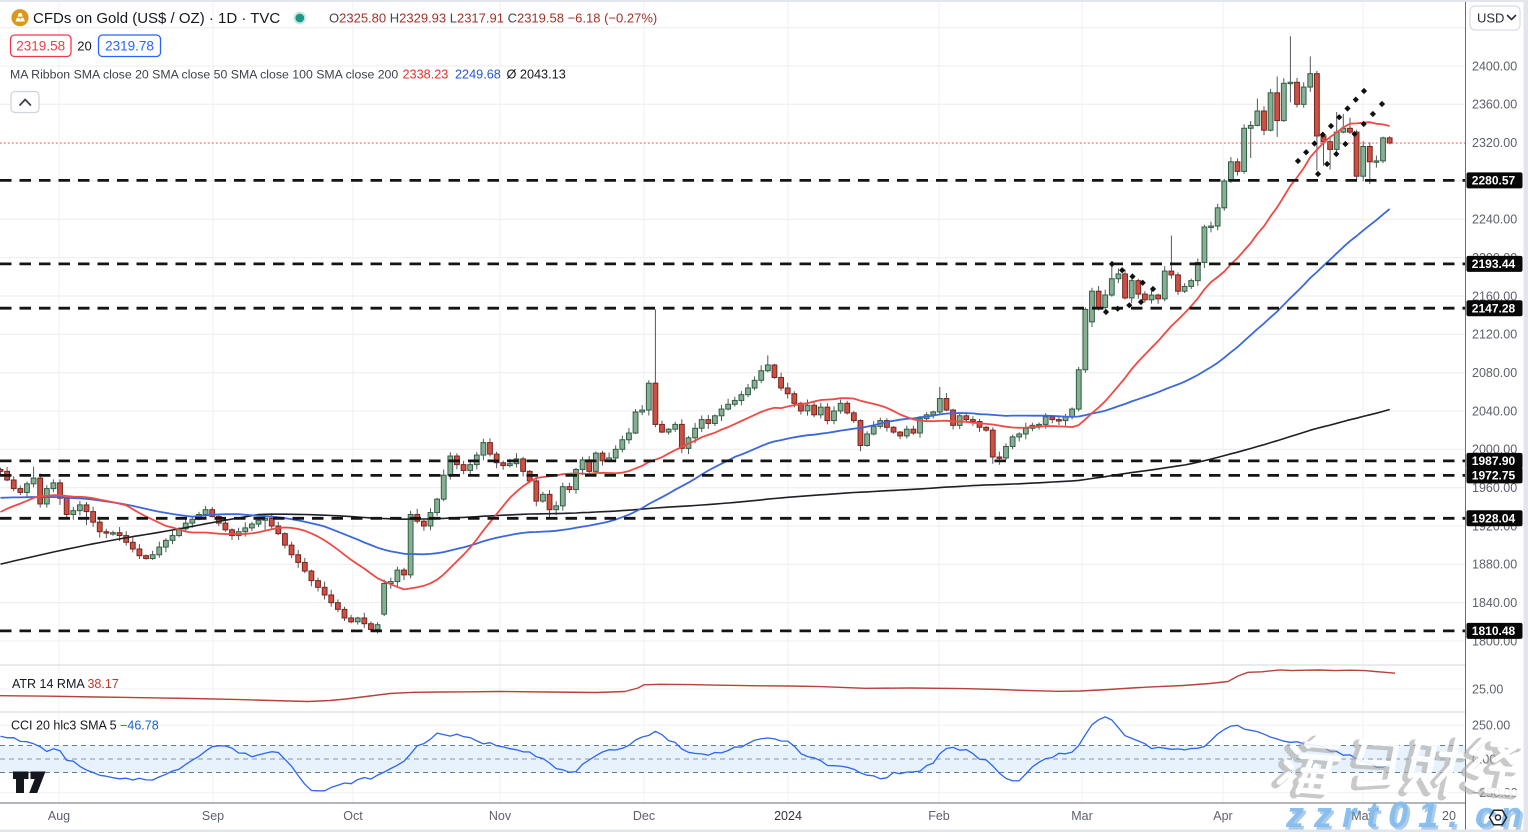 This screenshot has height=832, width=1528. I want to click on svg-text: Dec, so click(644, 816).